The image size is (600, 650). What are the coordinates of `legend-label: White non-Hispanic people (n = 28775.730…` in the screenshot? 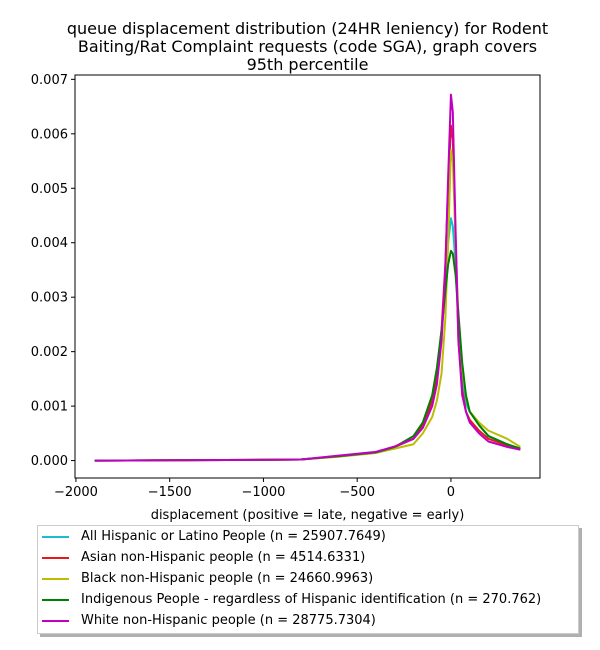 It's located at (228, 620).